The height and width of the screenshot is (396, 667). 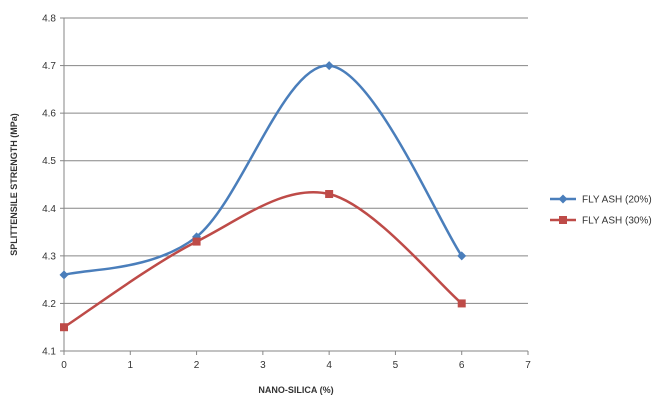 What do you see at coordinates (617, 221) in the screenshot?
I see `legend-label: FLY ASH (30%)` at bounding box center [617, 221].